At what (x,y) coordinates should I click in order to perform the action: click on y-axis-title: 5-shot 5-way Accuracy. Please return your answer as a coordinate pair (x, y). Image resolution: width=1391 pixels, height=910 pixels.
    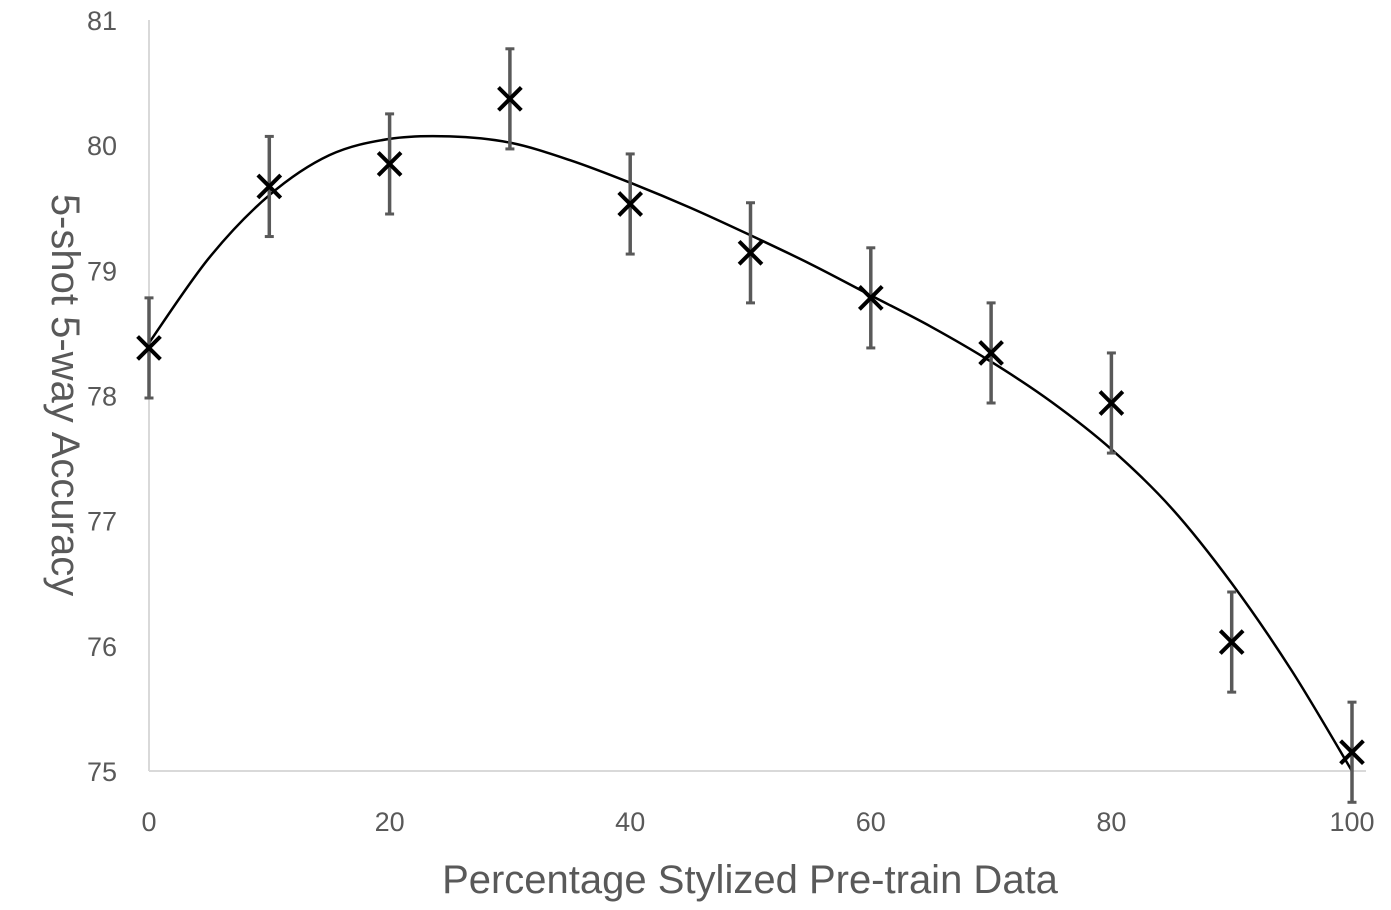
    Looking at the image, I should click on (65, 395).